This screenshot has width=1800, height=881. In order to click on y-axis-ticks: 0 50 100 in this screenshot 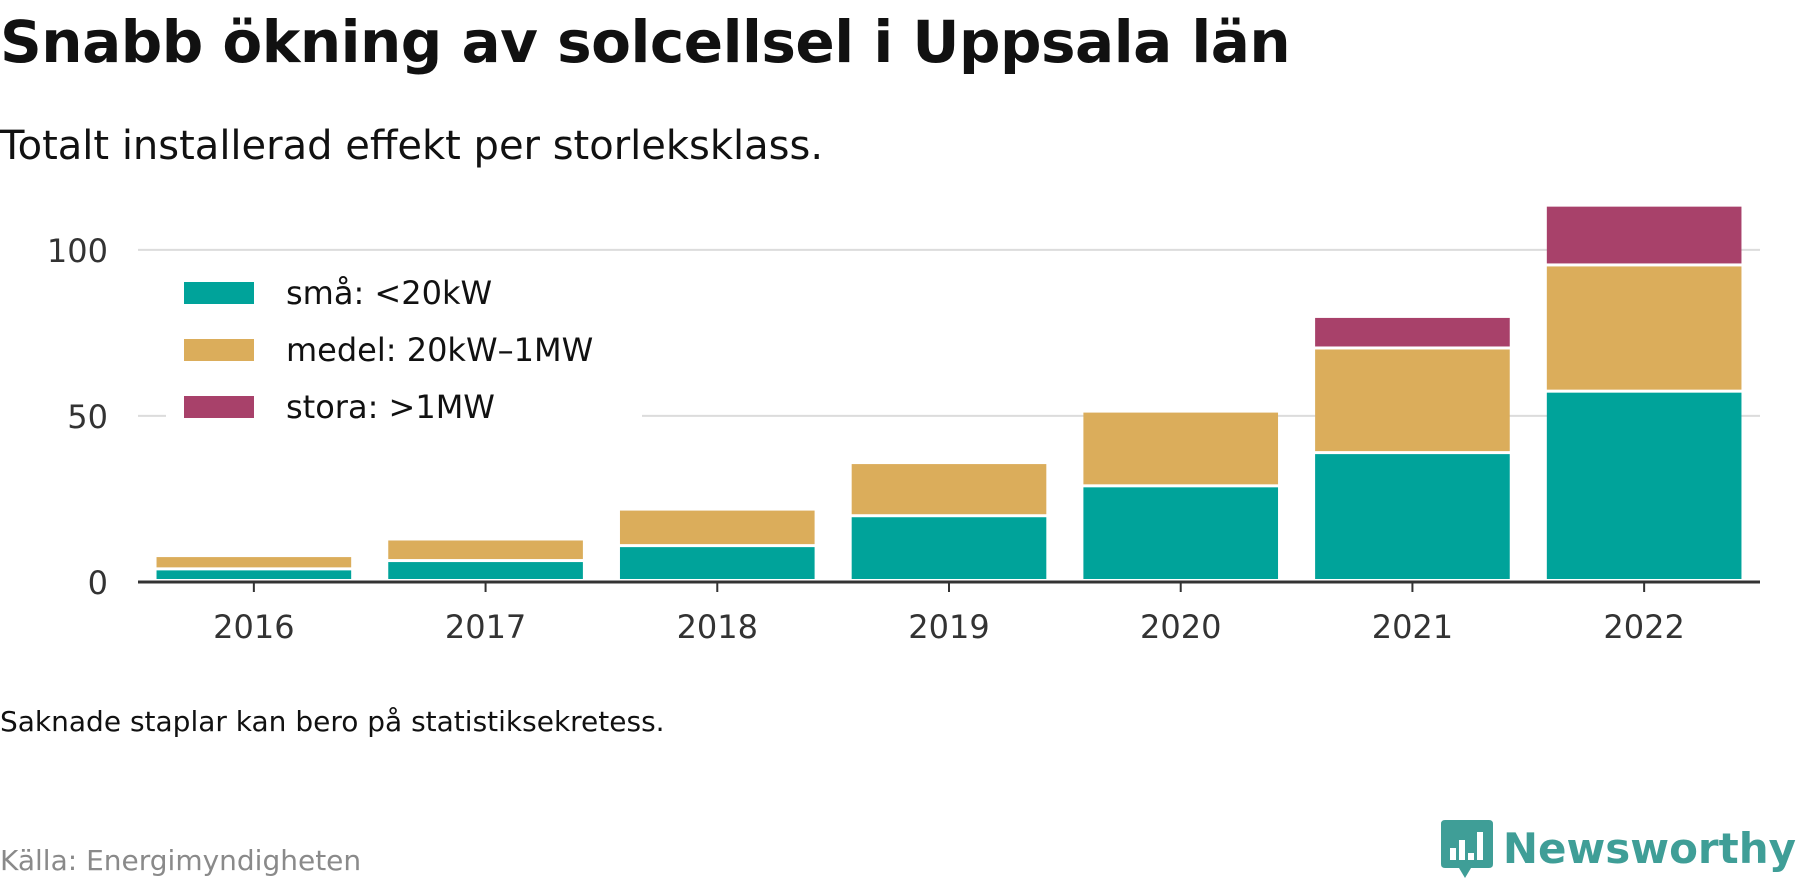, I will do `click(77, 417)`.